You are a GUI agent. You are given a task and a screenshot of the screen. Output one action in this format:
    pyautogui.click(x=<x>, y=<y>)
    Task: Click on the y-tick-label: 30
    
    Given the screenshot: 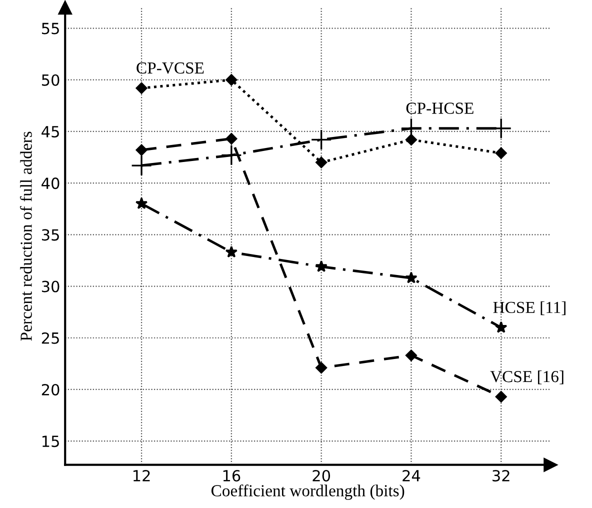 What is the action you would take?
    pyautogui.click(x=51, y=286)
    